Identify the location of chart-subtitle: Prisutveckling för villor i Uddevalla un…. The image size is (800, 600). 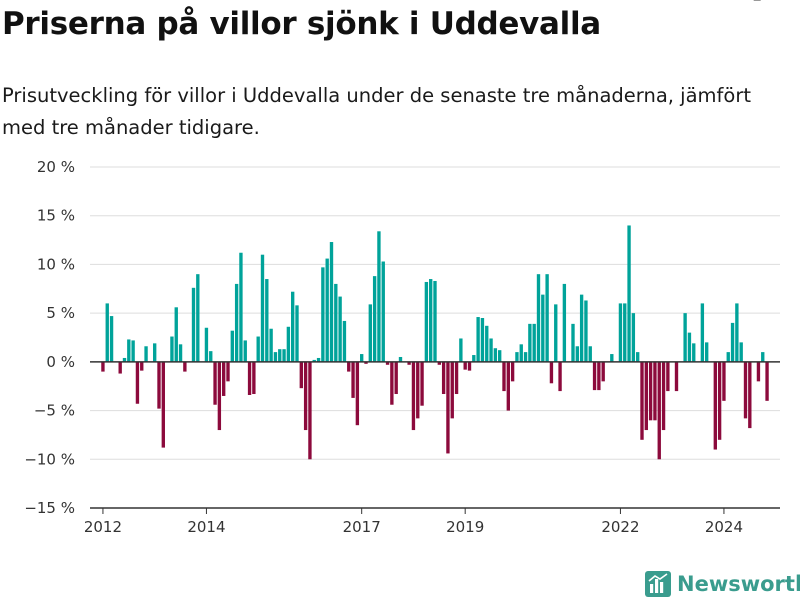
(377, 111).